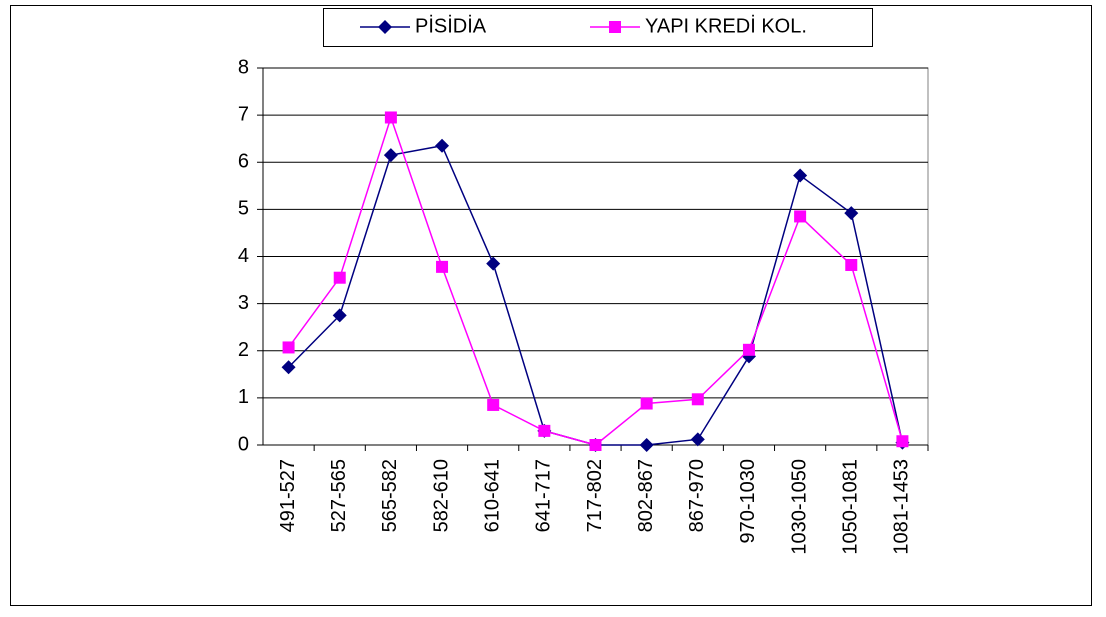  I want to click on y-tick-label: 0, so click(243, 444).